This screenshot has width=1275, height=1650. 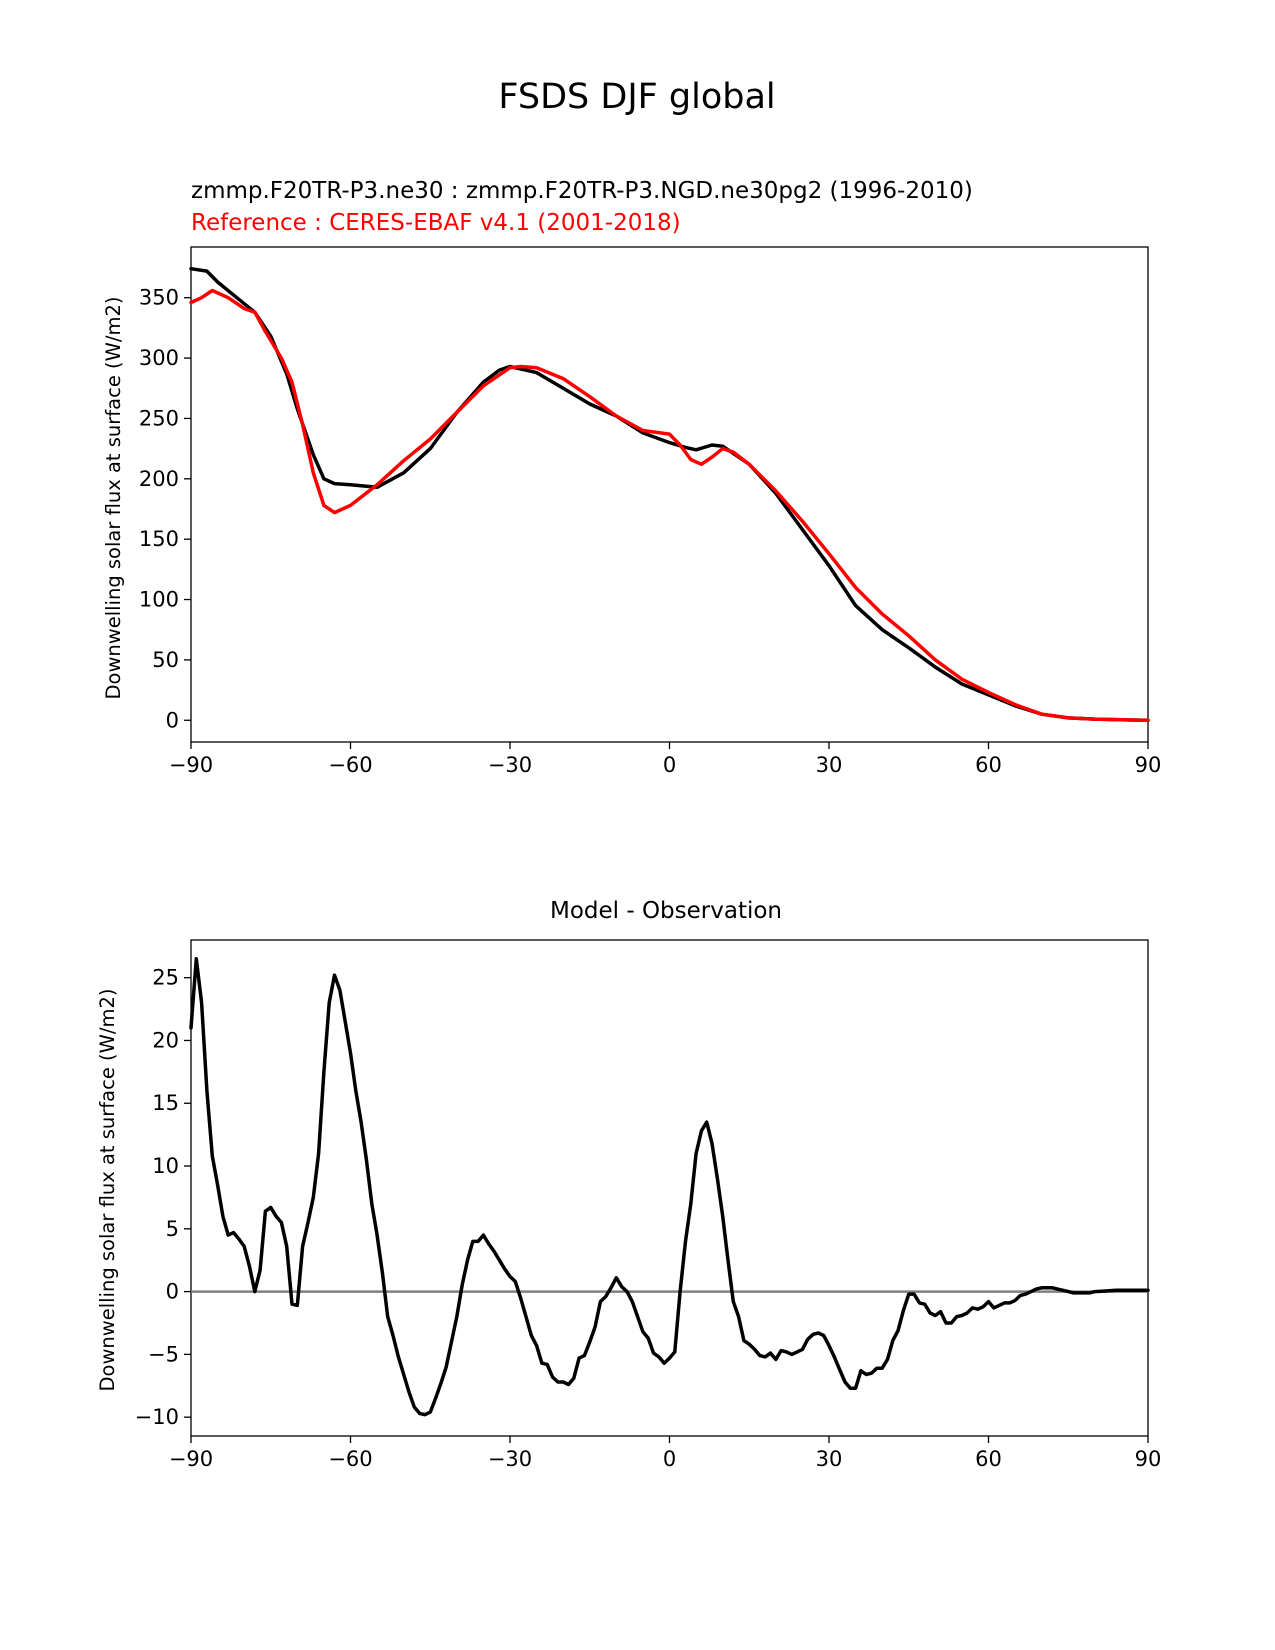 I want to click on y-tick-label: 150, so click(x=159, y=539).